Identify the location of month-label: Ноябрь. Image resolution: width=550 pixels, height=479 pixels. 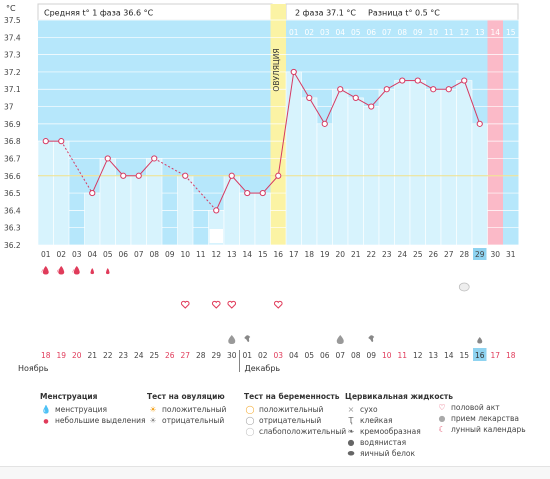
(33, 368).